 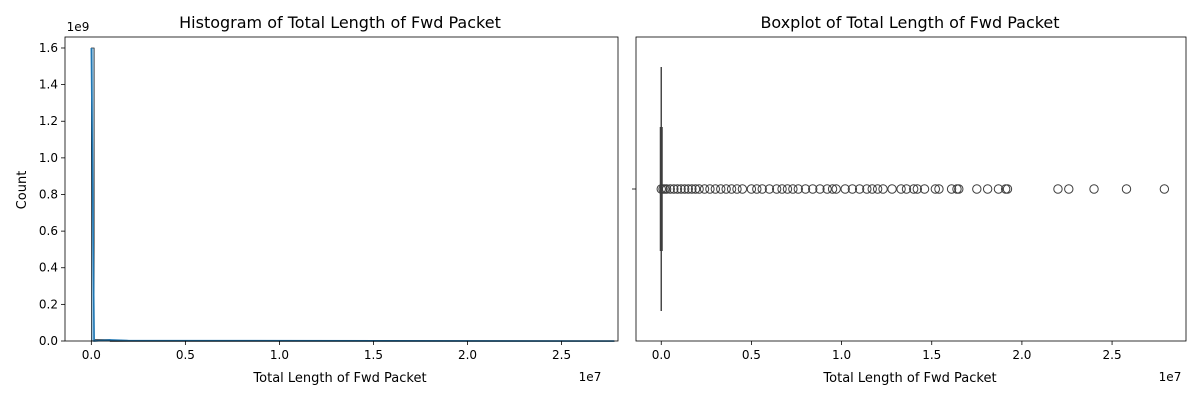 I want to click on histogram-x-tick-label: 1.5, so click(x=373, y=355).